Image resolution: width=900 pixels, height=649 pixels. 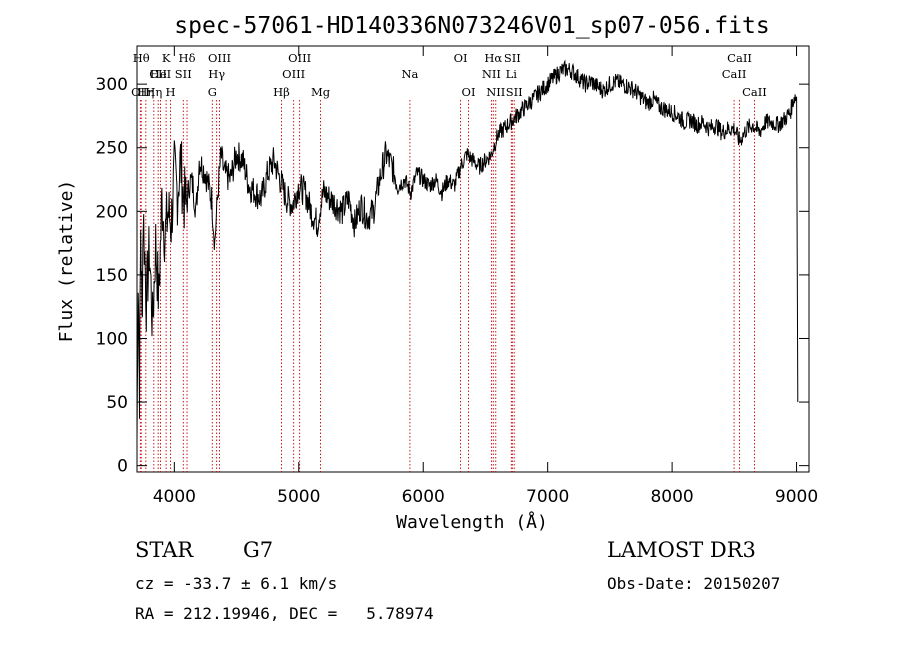 What do you see at coordinates (141, 58) in the screenshot?
I see `line-marker-label: Hθ` at bounding box center [141, 58].